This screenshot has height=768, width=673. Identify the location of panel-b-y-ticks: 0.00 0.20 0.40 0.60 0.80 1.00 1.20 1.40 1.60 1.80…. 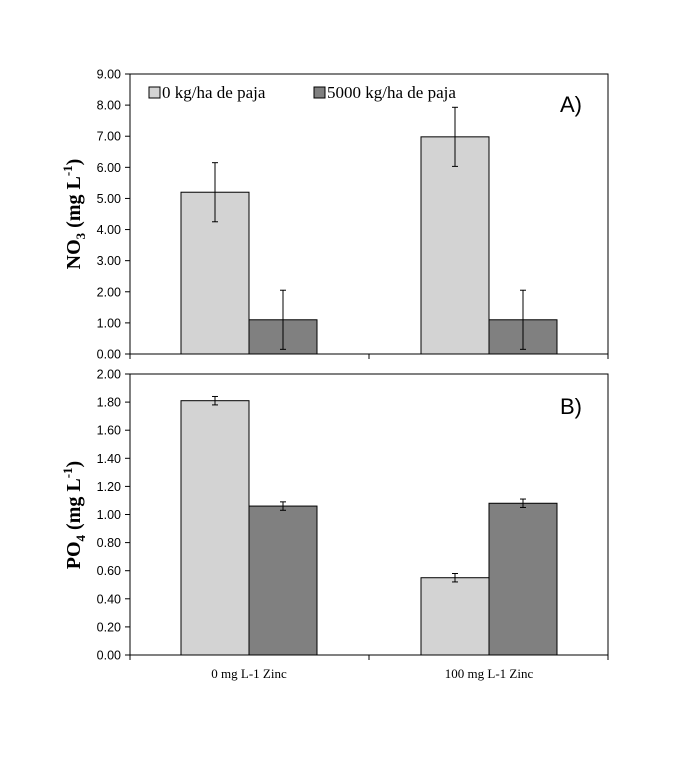
(113, 515).